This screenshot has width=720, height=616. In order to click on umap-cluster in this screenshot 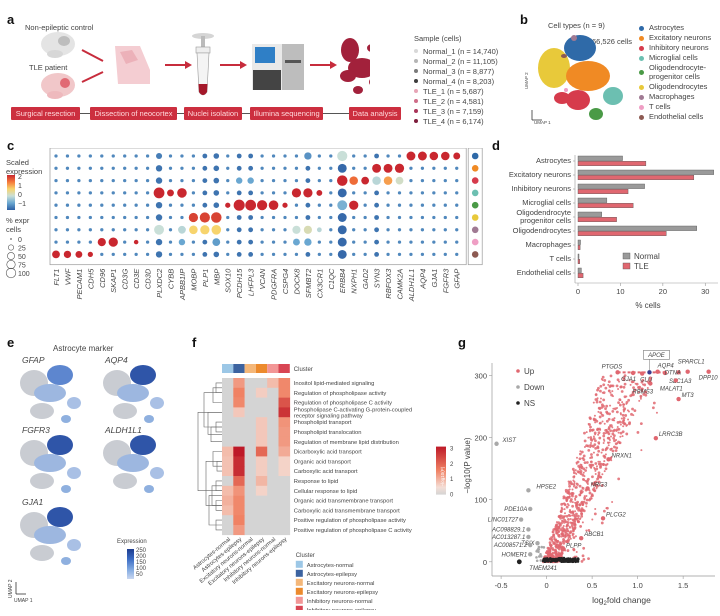, I will do `click(50, 393)`.